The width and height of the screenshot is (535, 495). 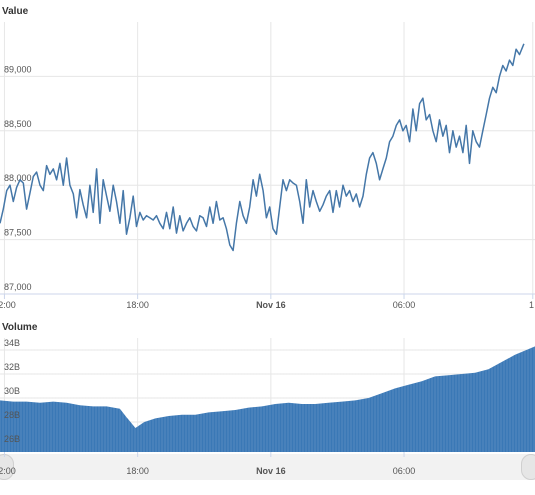 What do you see at coordinates (12, 391) in the screenshot?
I see `volume-y-tick-label: 30B` at bounding box center [12, 391].